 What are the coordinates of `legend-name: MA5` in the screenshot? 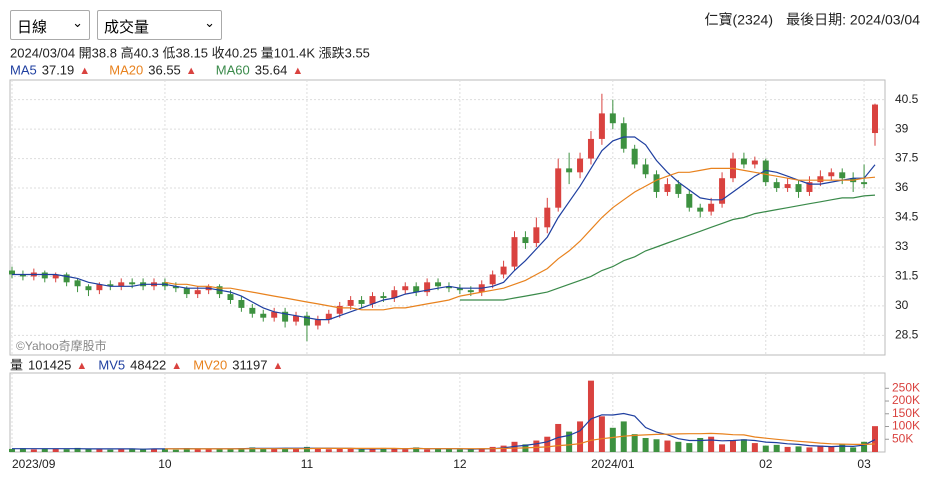 It's located at (23, 69).